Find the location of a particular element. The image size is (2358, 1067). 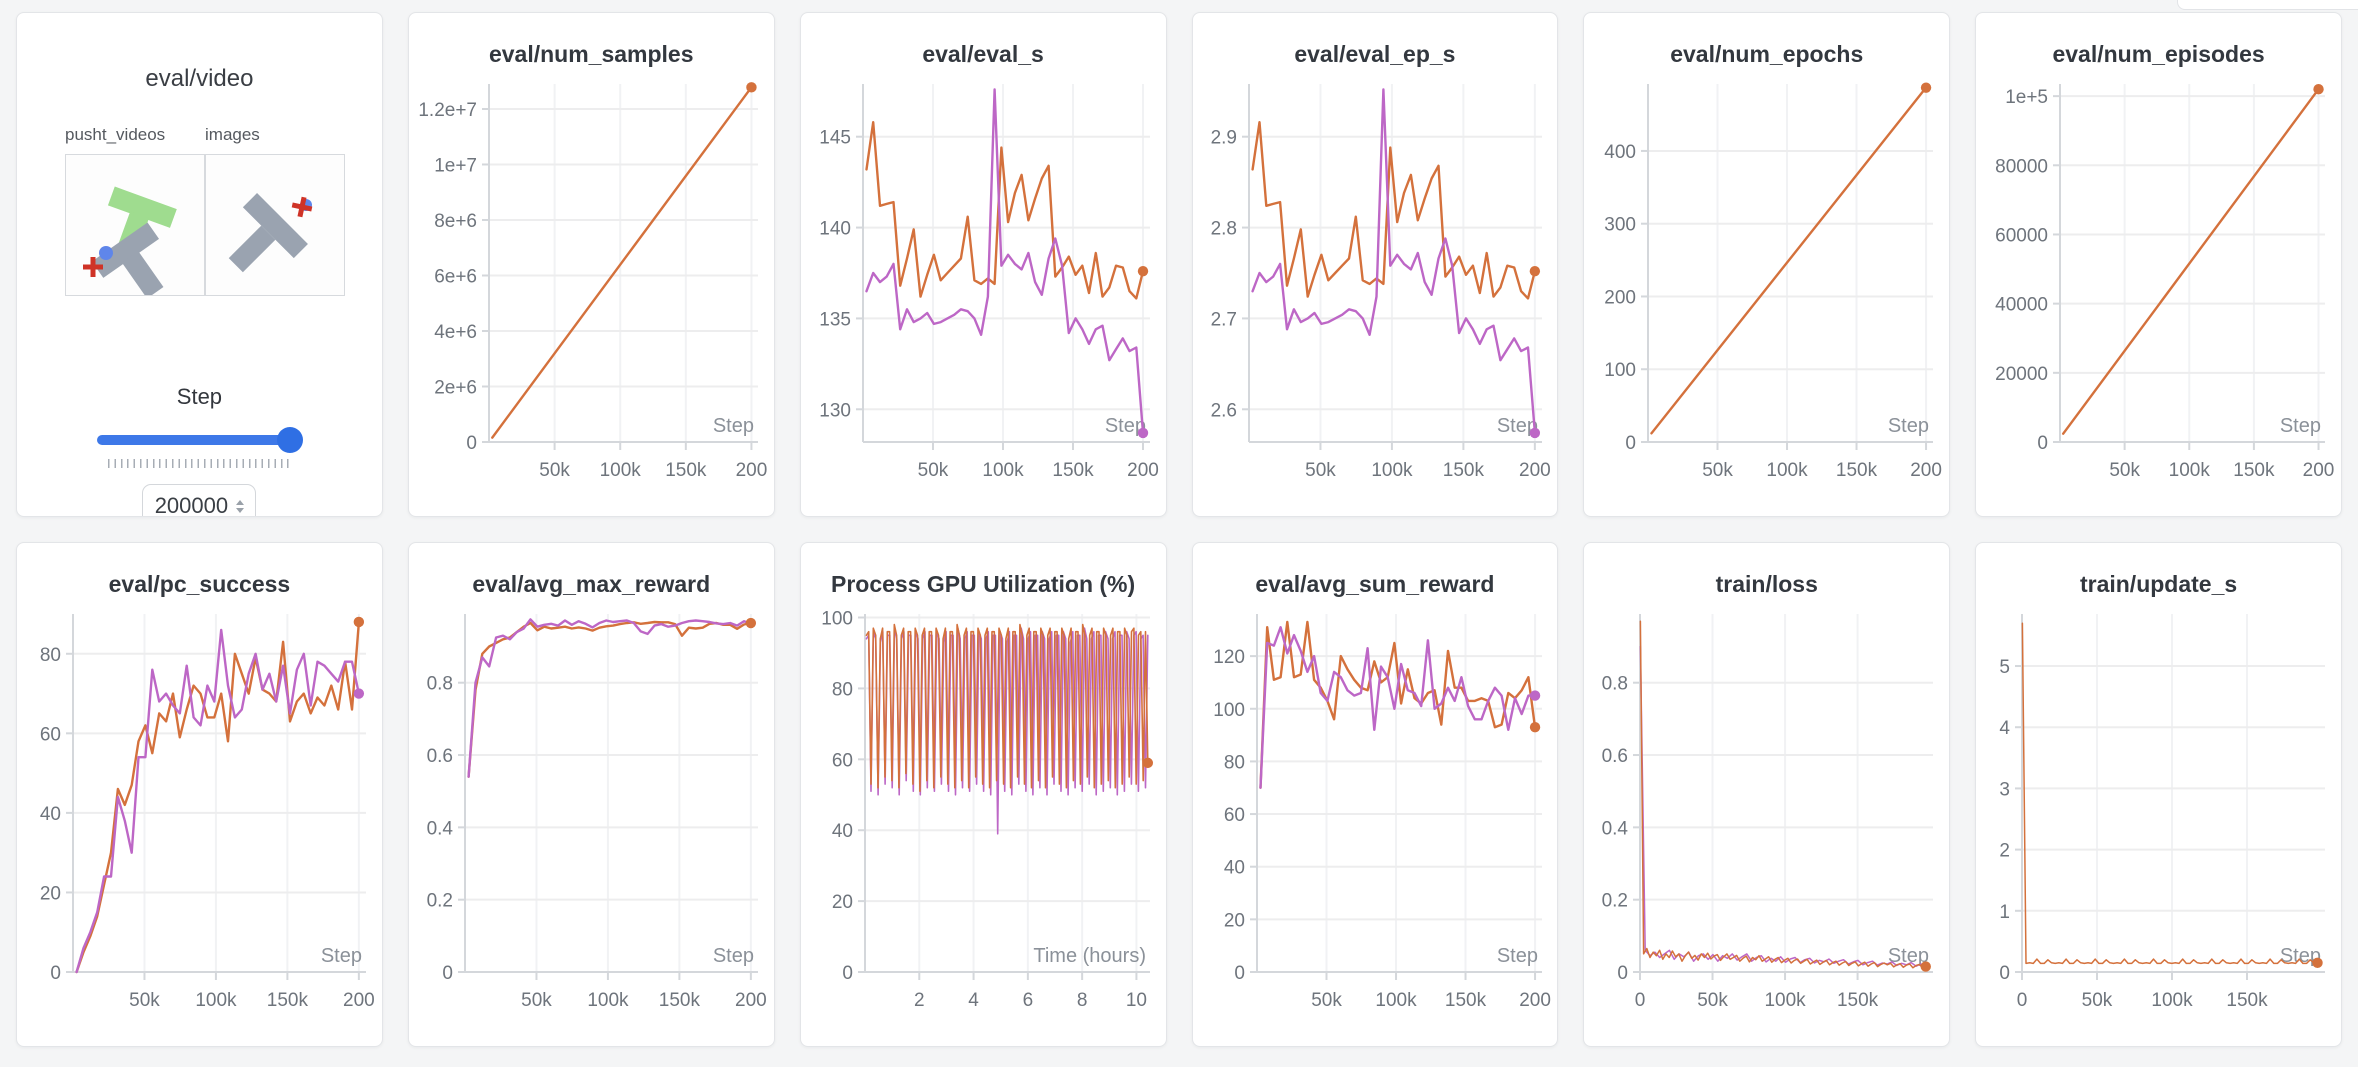

step-slider-ticks is located at coordinates (199, 463).